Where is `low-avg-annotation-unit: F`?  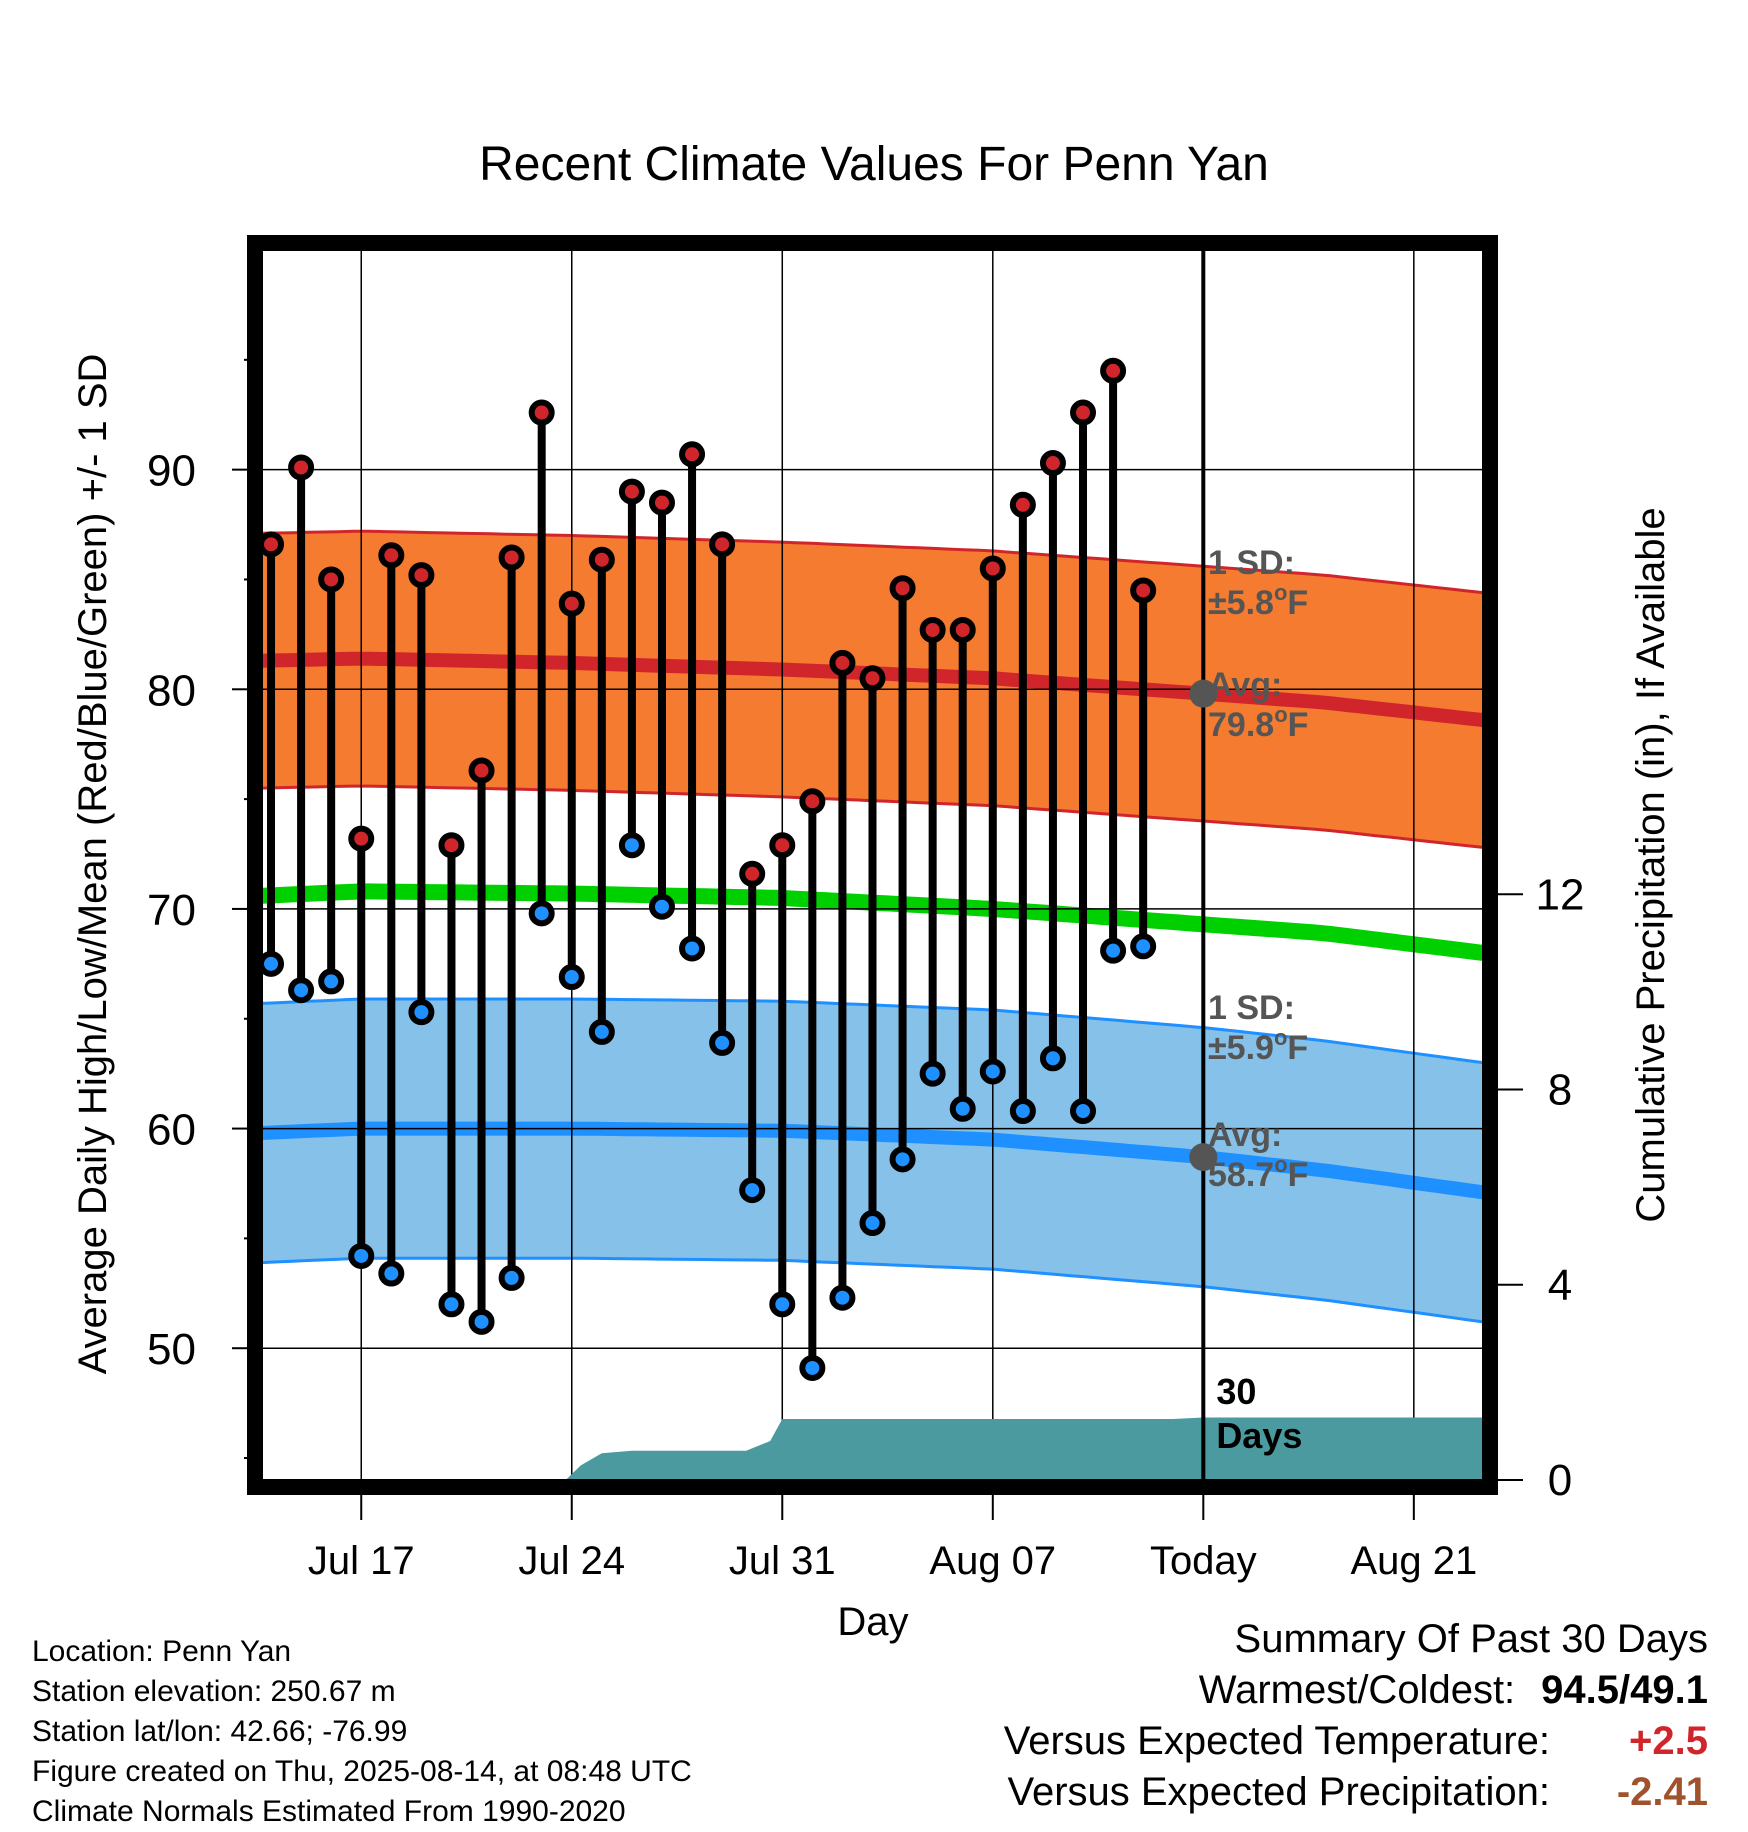 low-avg-annotation-unit: F is located at coordinates (1298, 1175).